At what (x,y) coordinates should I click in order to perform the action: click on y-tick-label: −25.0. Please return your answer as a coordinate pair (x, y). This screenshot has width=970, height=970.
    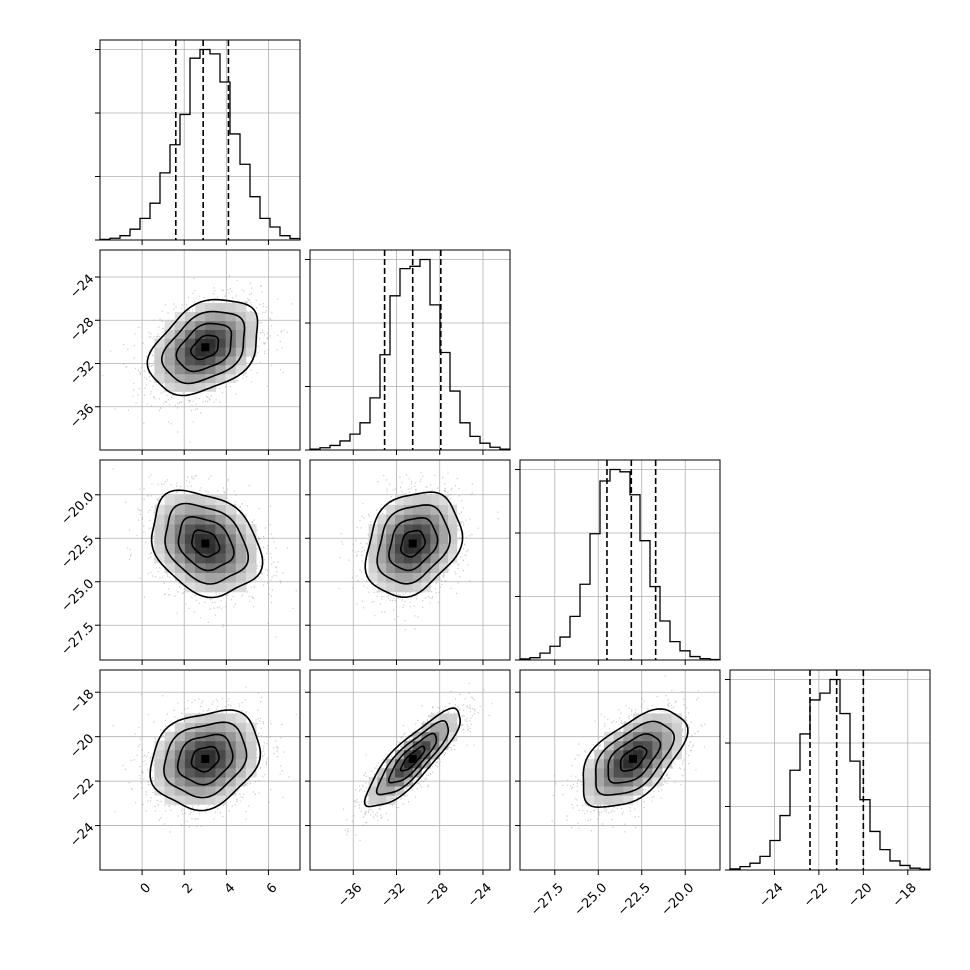
    Looking at the image, I should click on (78, 595).